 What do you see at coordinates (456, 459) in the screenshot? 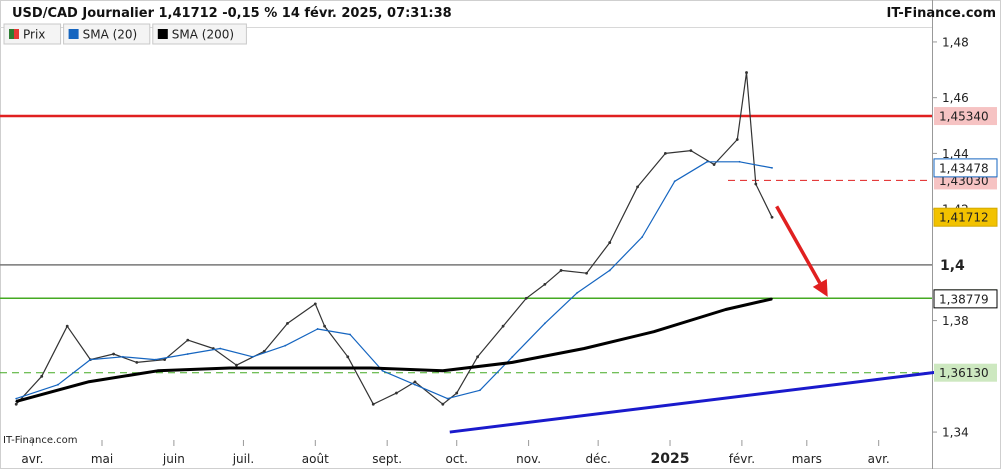
I see `x-tick-label-6: oct.` at bounding box center [456, 459].